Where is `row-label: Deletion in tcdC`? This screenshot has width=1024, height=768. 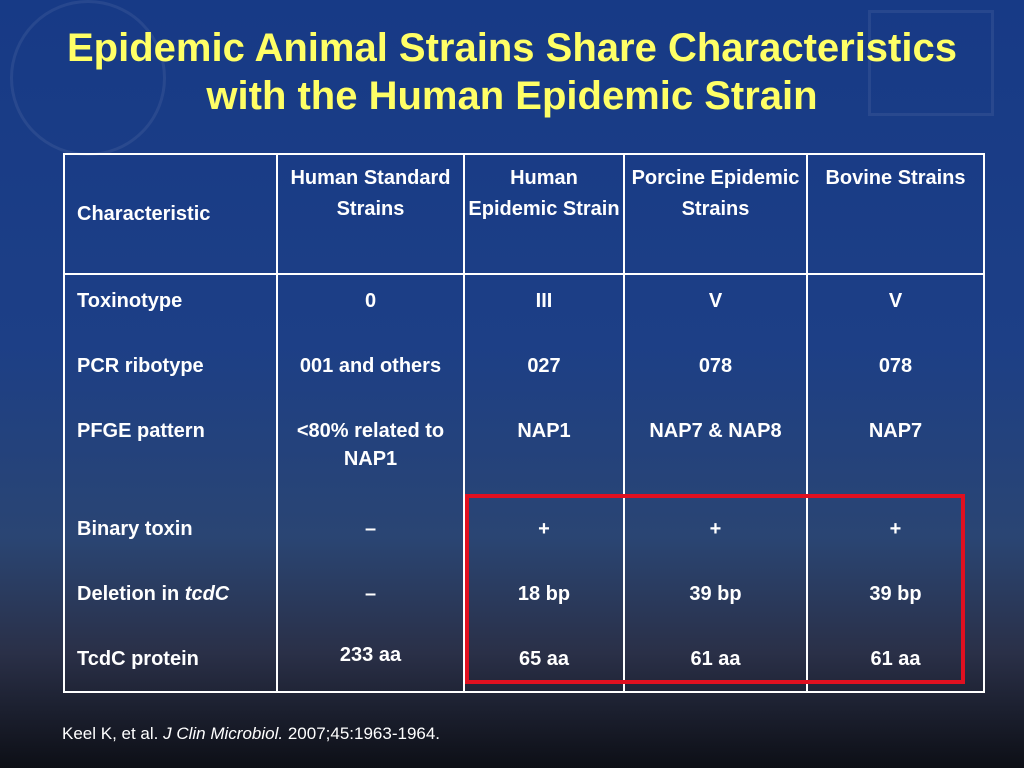 row-label: Deletion in tcdC is located at coordinates (170, 612).